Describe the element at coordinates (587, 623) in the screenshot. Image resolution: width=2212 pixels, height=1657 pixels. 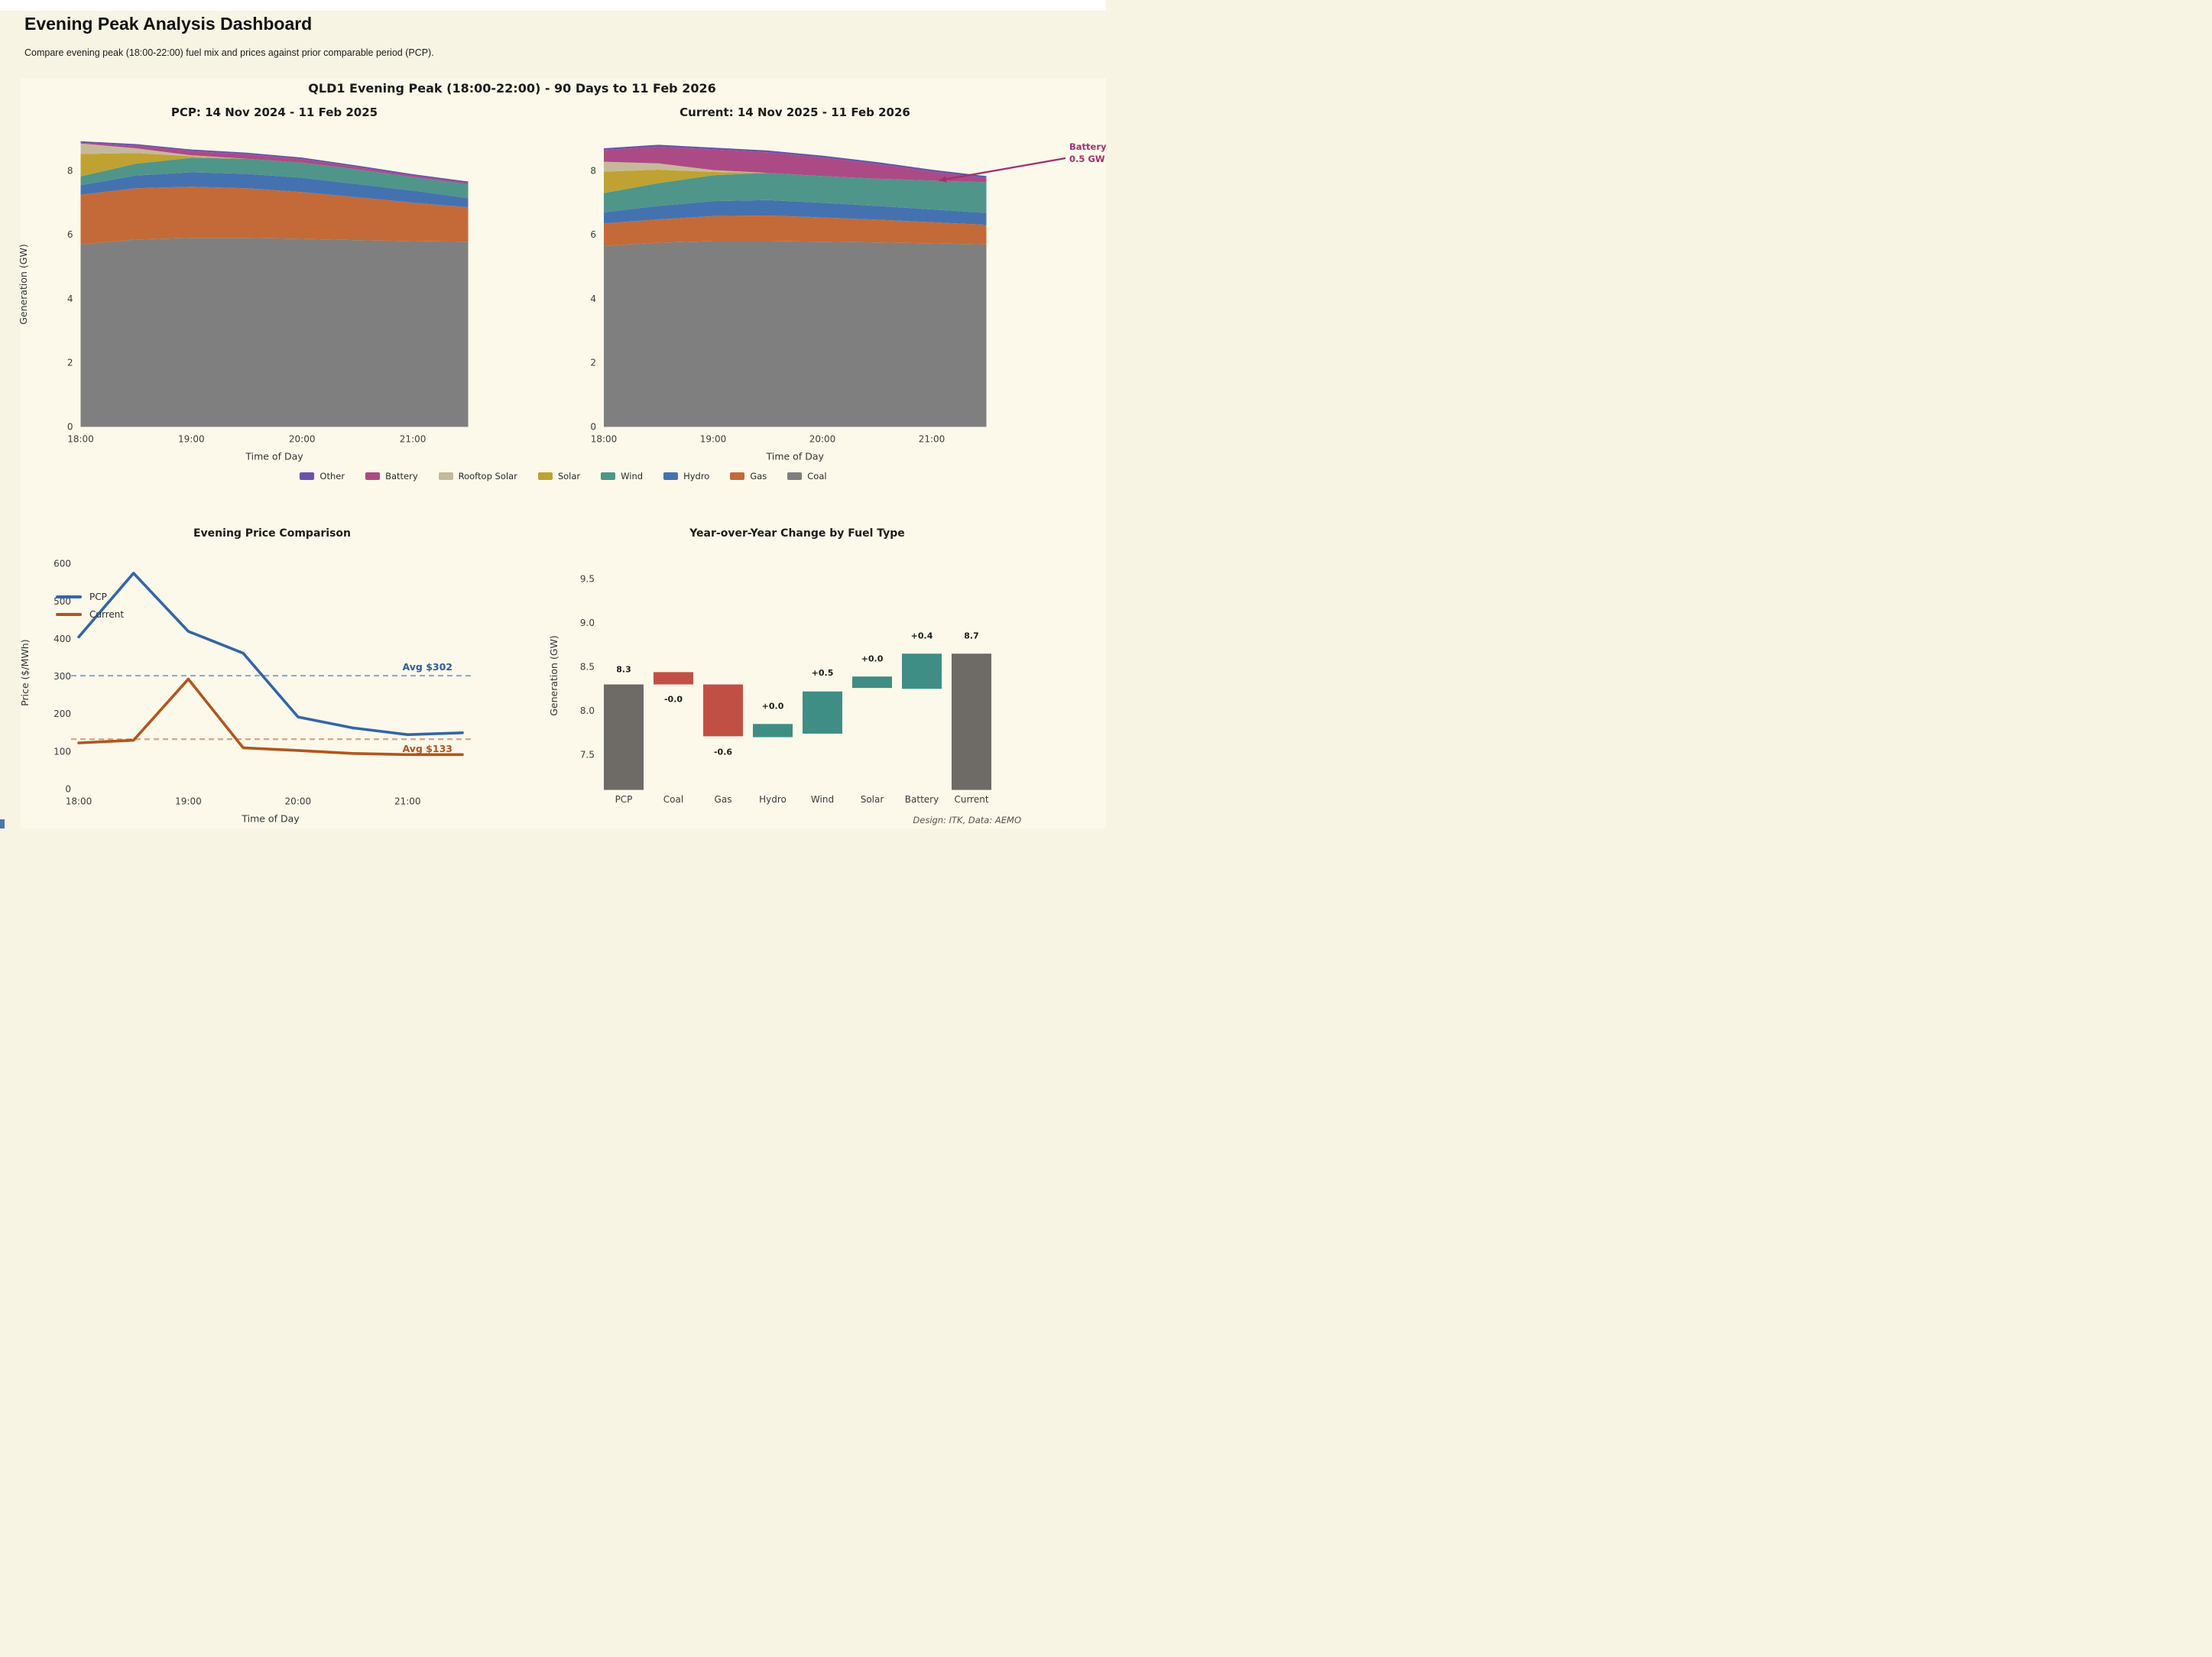
I see `svg-text: 9.0` at that location.